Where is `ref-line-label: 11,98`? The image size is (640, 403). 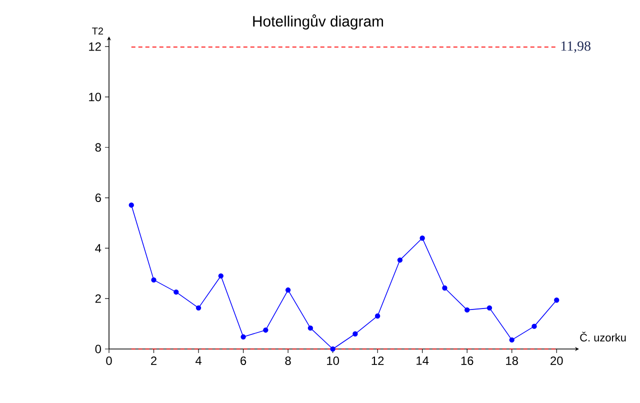 ref-line-label: 11,98 is located at coordinates (575, 47).